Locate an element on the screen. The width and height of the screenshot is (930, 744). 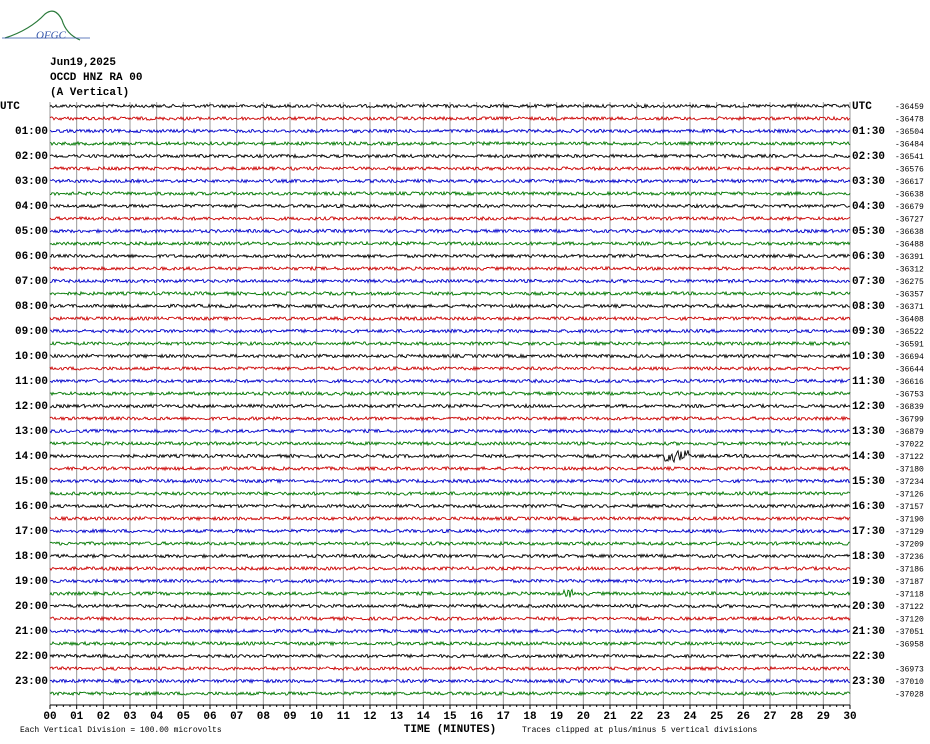
right-label: 04:30 is located at coordinates (868, 207).